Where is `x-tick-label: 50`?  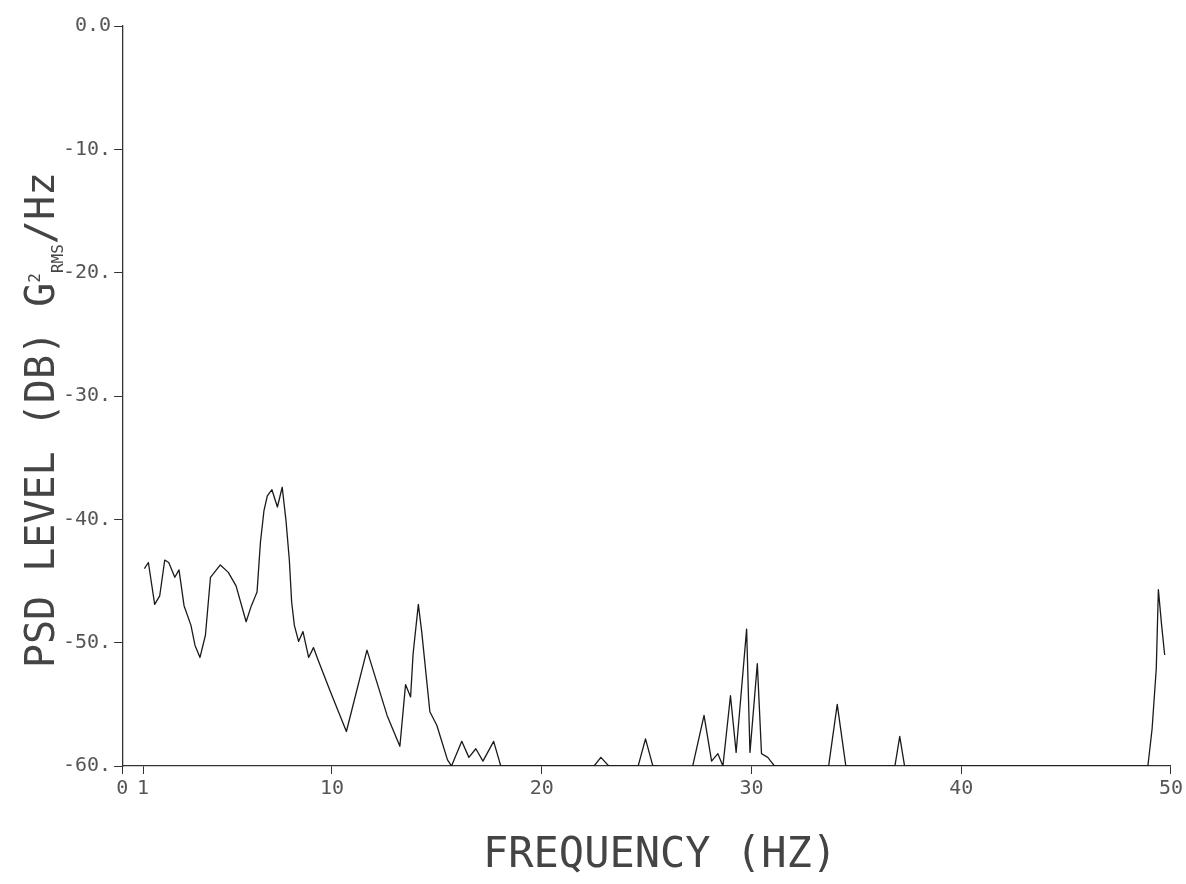
x-tick-label: 50 is located at coordinates (1171, 787).